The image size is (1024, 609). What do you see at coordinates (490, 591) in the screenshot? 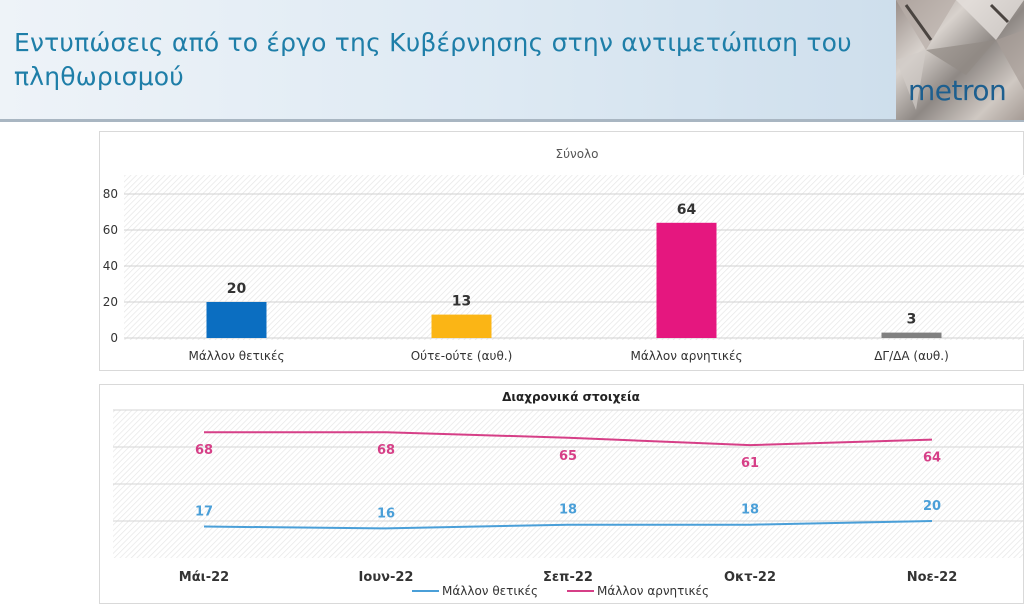
I see `legend-label: Μάλλον θετικές` at bounding box center [490, 591].